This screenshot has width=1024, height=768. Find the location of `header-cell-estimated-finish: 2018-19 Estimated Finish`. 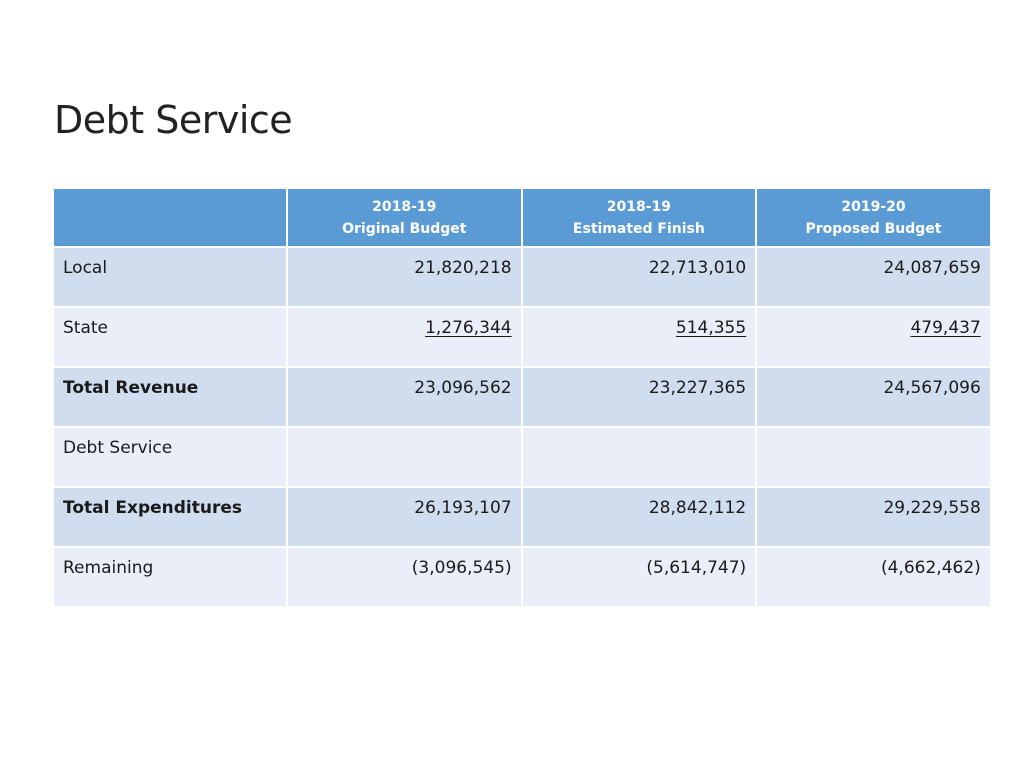

header-cell-estimated-finish: 2018-19 Estimated Finish is located at coordinates (639, 217).